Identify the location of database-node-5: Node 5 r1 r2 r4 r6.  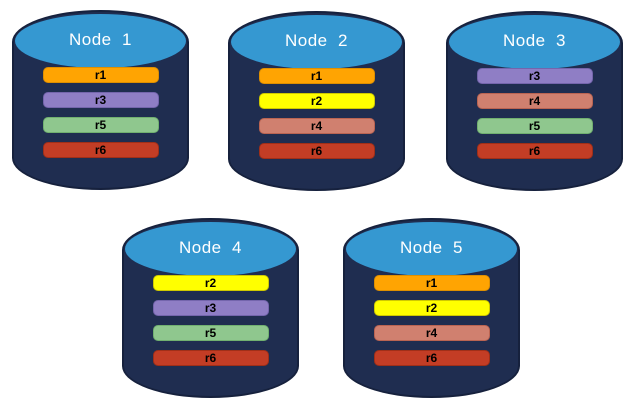
(431, 308).